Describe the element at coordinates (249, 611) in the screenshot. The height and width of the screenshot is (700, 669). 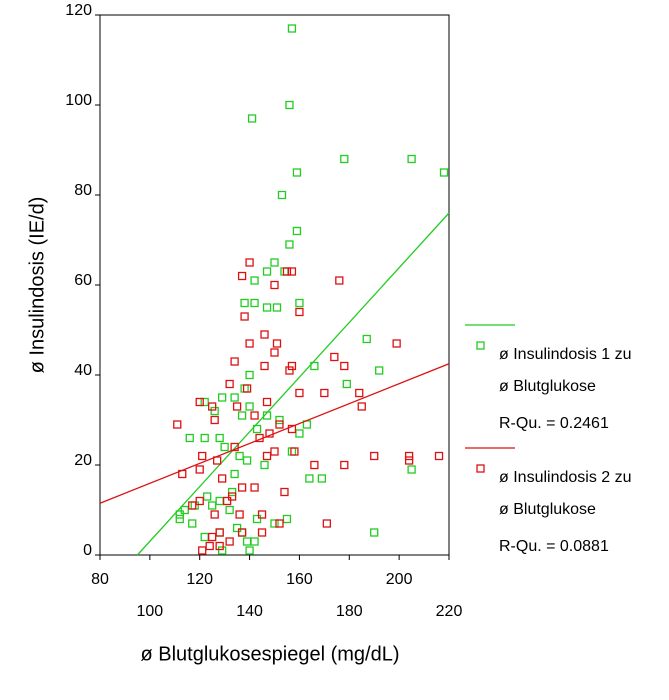
I see `x-tick-label: 140` at that location.